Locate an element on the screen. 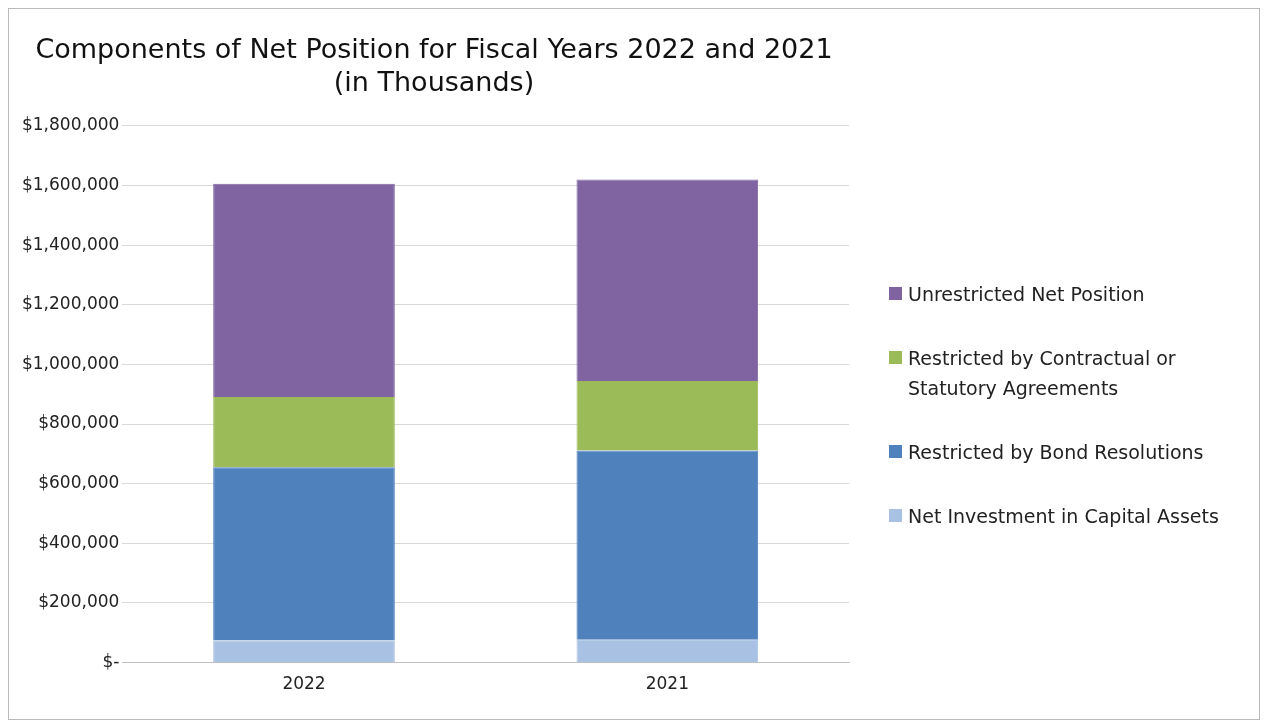  chart-title: Components of Net Position for Fiscal Years 2022 and 2021 (in Thousands) is located at coordinates (434, 65).